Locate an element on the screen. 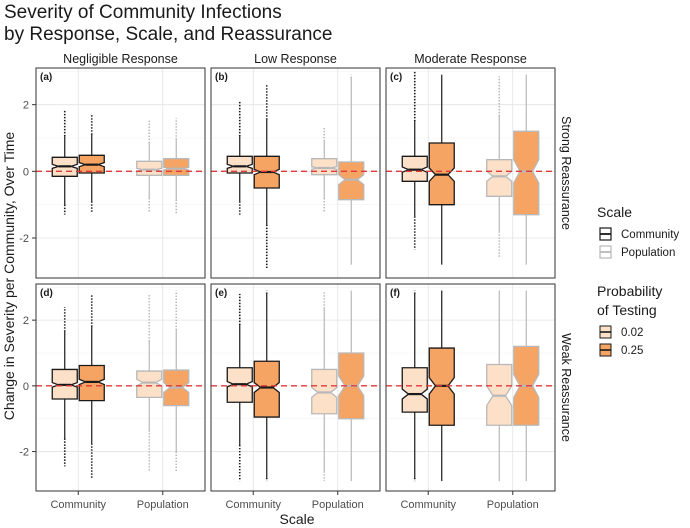 The width and height of the screenshot is (690, 528). legend-prob-label: 0.25 is located at coordinates (632, 351).